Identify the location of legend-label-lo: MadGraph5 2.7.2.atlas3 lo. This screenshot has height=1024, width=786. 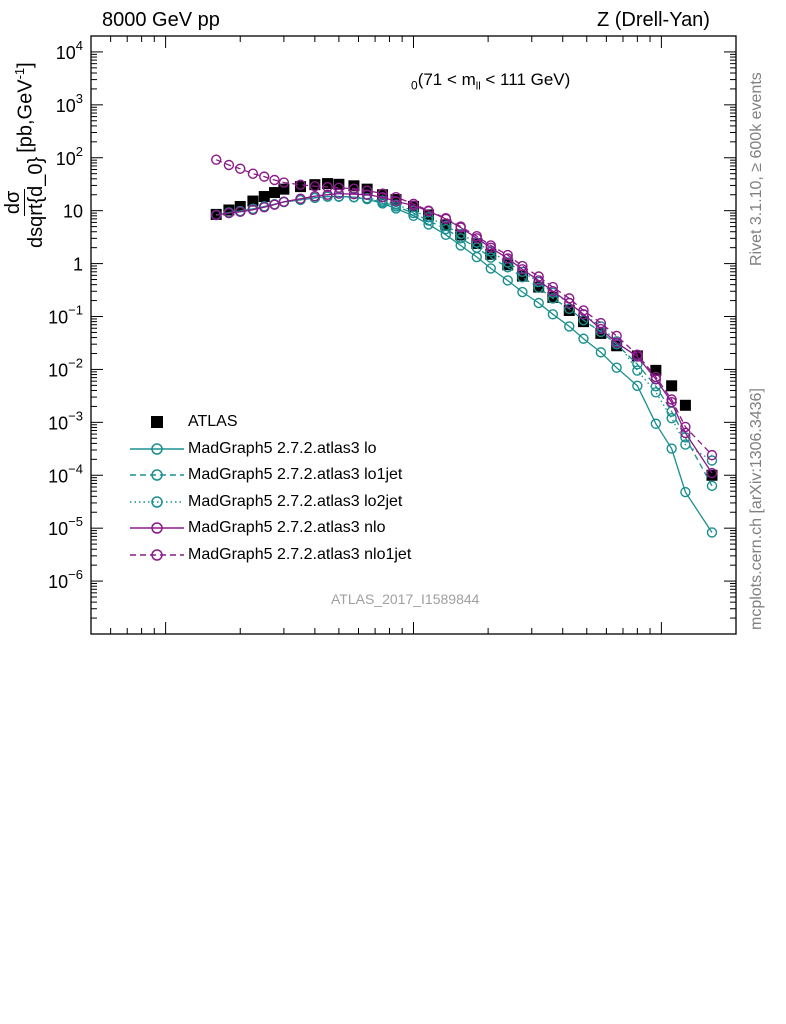
(282, 448).